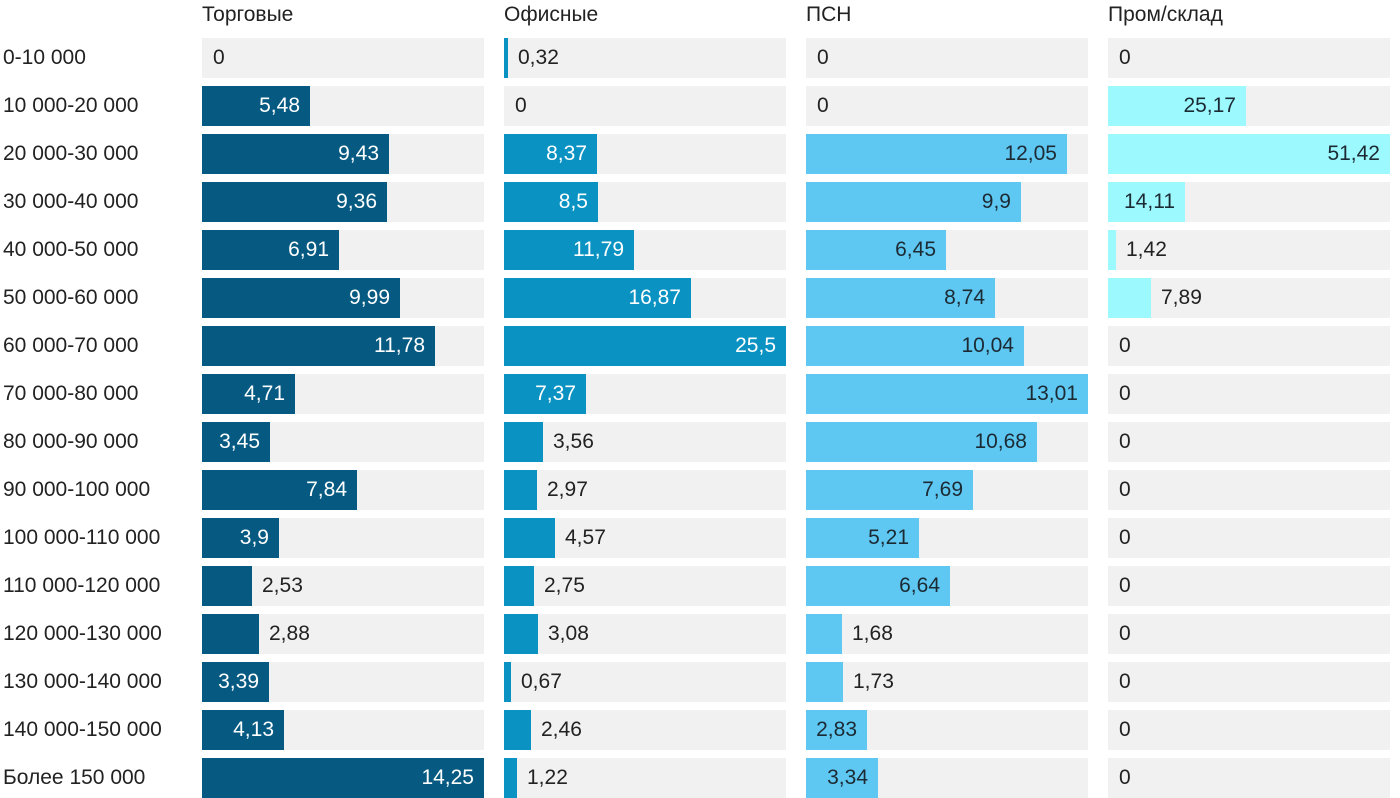 This screenshot has height=798, width=1400. What do you see at coordinates (71, 297) in the screenshot?
I see `category-label: 50 000-60 000` at bounding box center [71, 297].